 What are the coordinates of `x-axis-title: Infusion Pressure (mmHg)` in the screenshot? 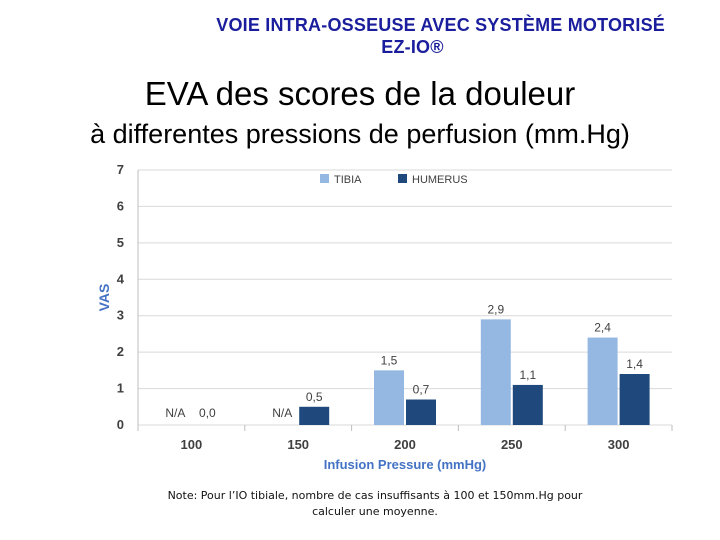 It's located at (405, 464).